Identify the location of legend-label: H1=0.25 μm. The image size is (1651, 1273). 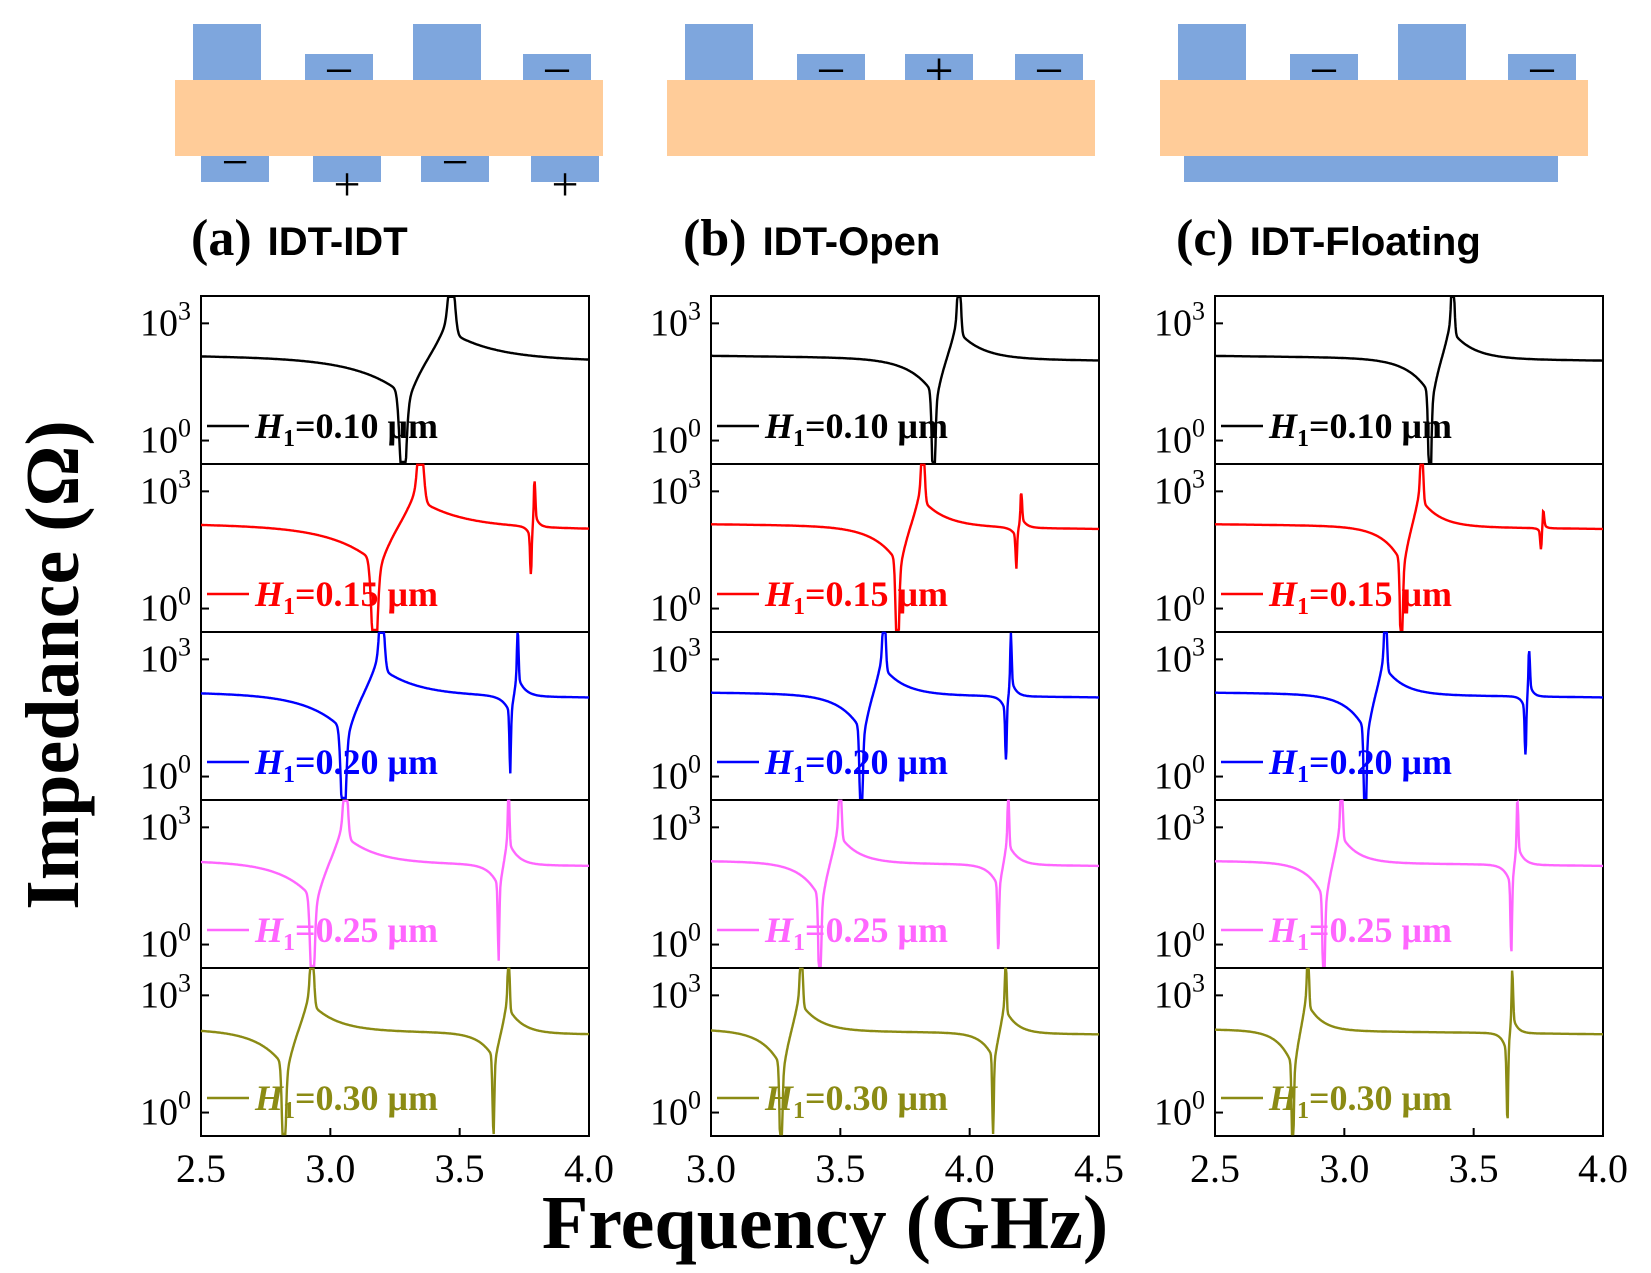
(856, 933).